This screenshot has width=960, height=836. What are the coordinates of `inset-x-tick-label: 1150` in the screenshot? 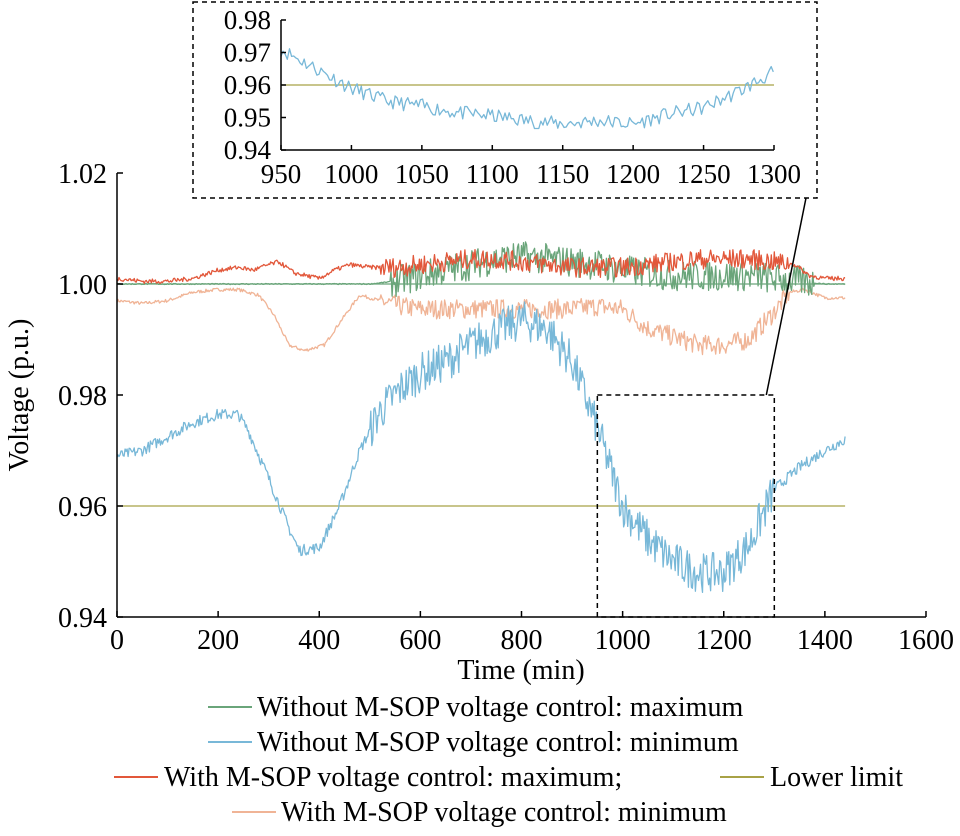 It's located at (562, 174).